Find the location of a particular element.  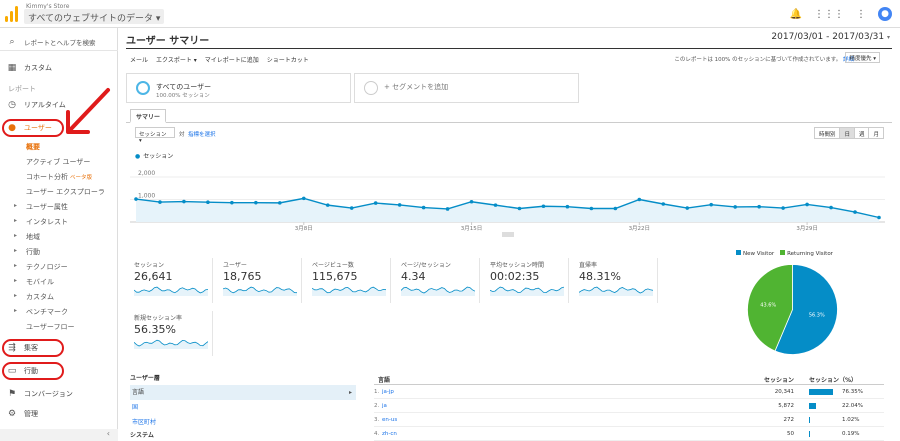

sidebar-item-behavior: ▭ 行動 is located at coordinates (59, 371).